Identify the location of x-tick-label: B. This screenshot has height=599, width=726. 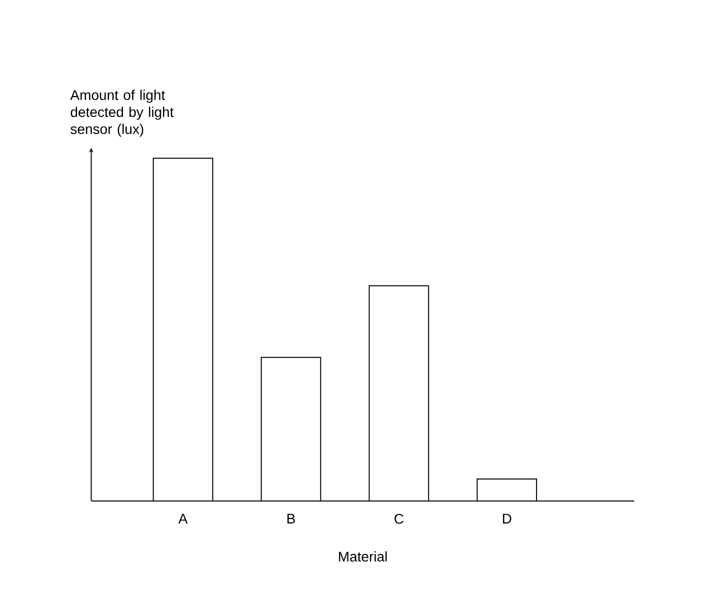
(291, 519).